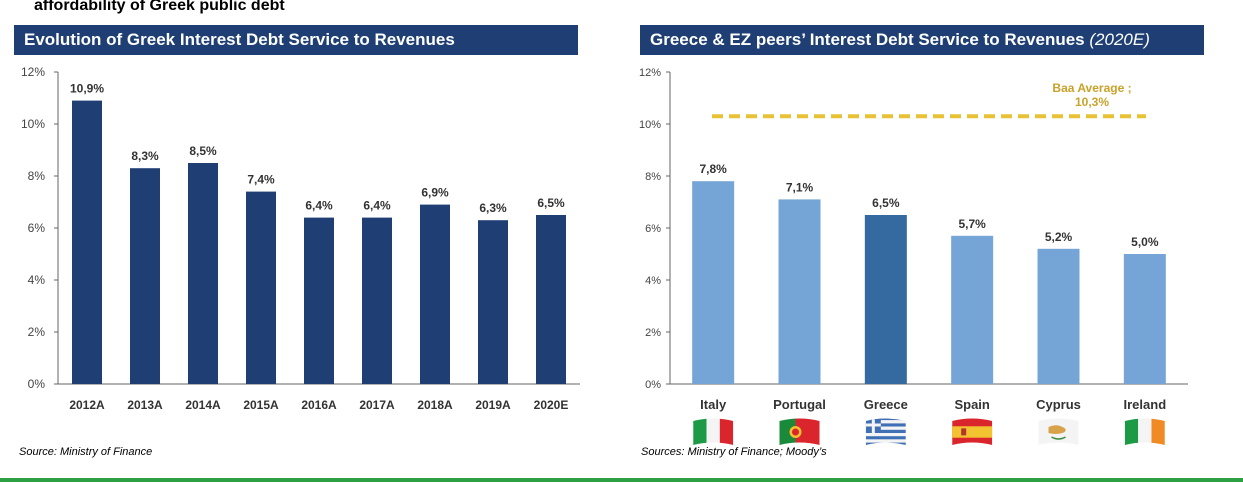 This screenshot has height=483, width=1243. I want to click on right-x-tick-label: Cyprus, so click(1058, 404).